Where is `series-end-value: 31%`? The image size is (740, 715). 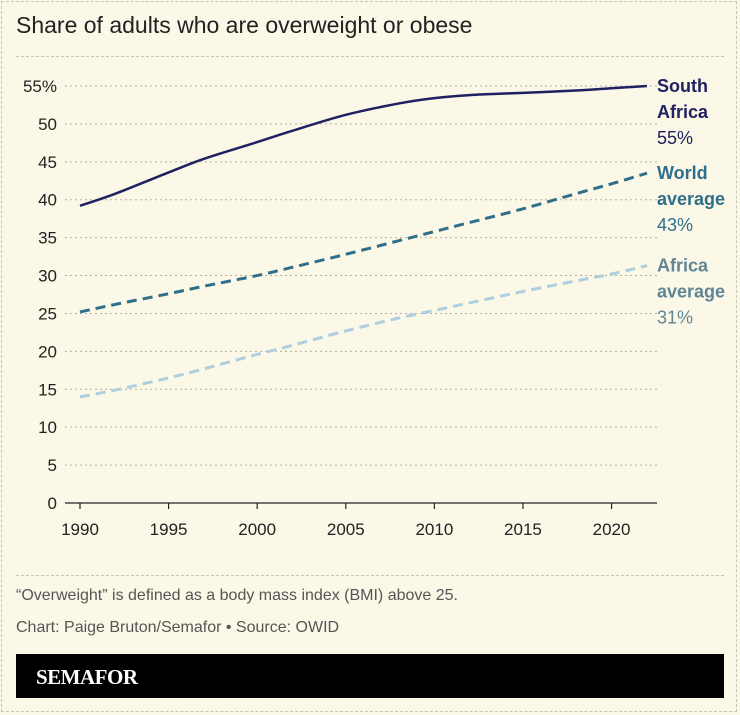 series-end-value: 31% is located at coordinates (675, 318).